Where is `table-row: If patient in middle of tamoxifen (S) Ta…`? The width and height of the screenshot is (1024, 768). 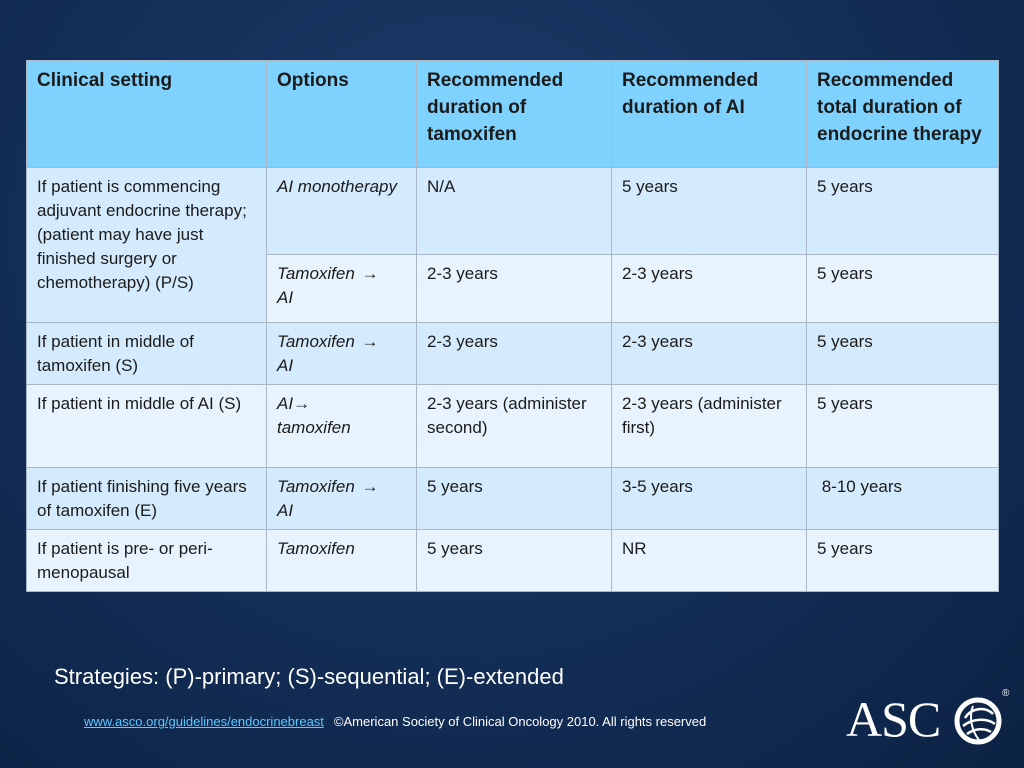
table-row: If patient in middle of tamoxifen (S) Ta… is located at coordinates (512, 353).